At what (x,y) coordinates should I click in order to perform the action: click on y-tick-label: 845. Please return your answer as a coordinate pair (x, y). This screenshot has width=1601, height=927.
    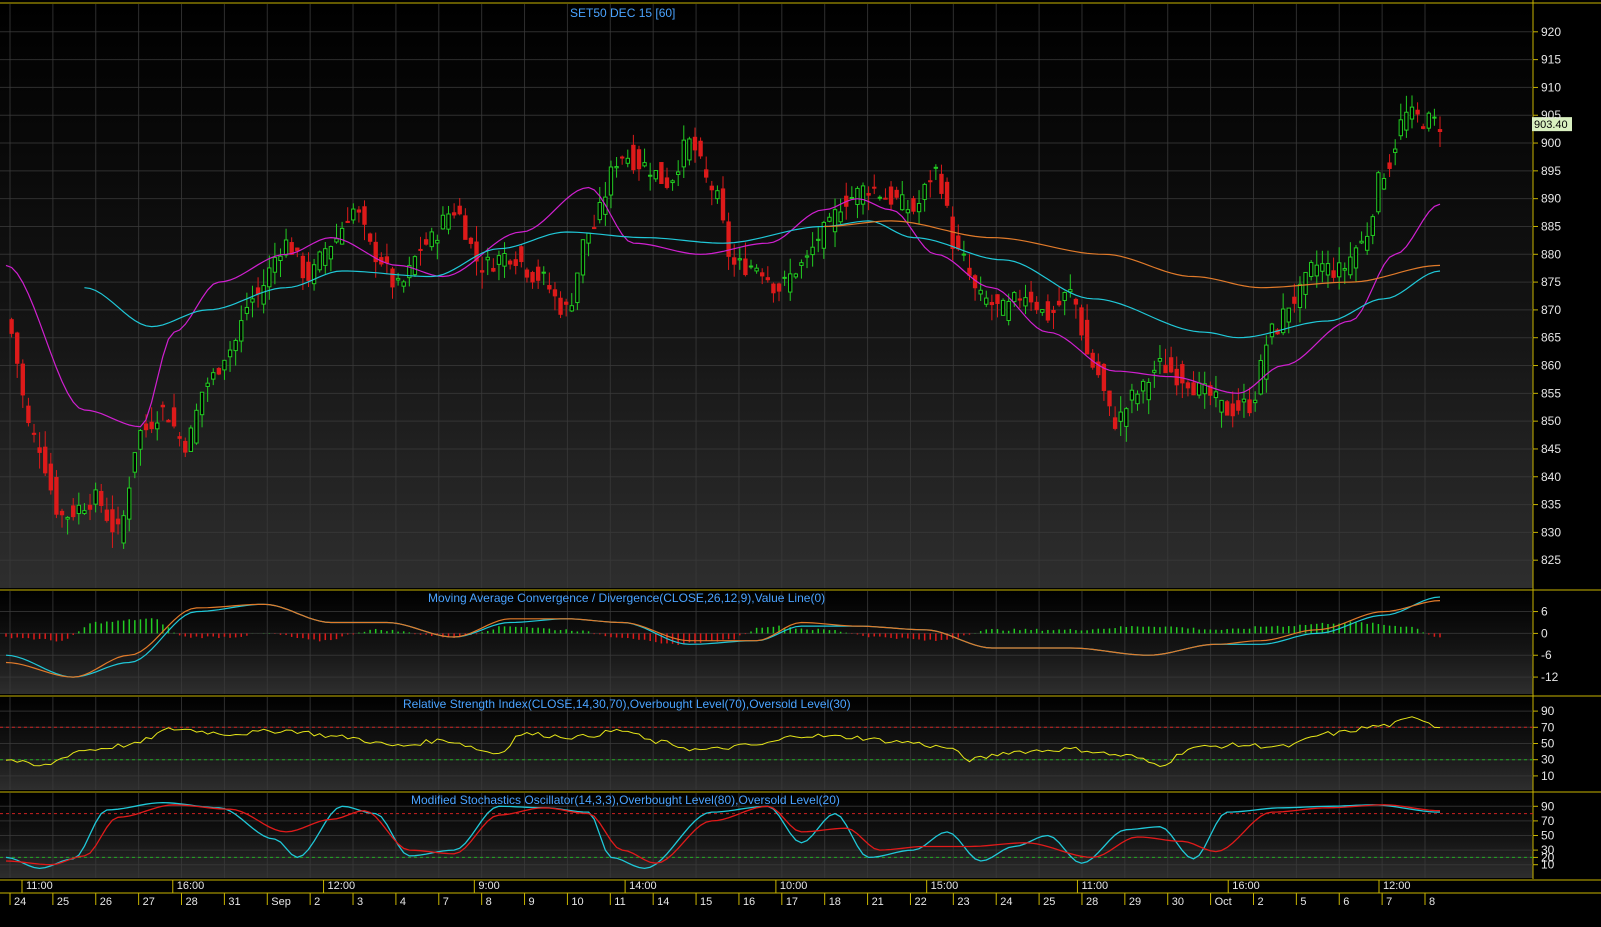
    Looking at the image, I should click on (1551, 449).